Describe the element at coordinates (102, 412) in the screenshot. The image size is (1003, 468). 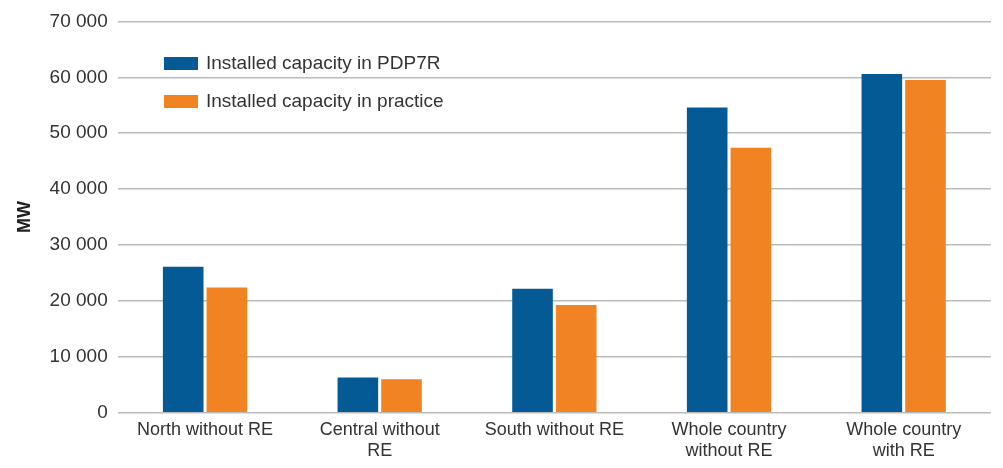
I see `y-tick-label: 0` at that location.